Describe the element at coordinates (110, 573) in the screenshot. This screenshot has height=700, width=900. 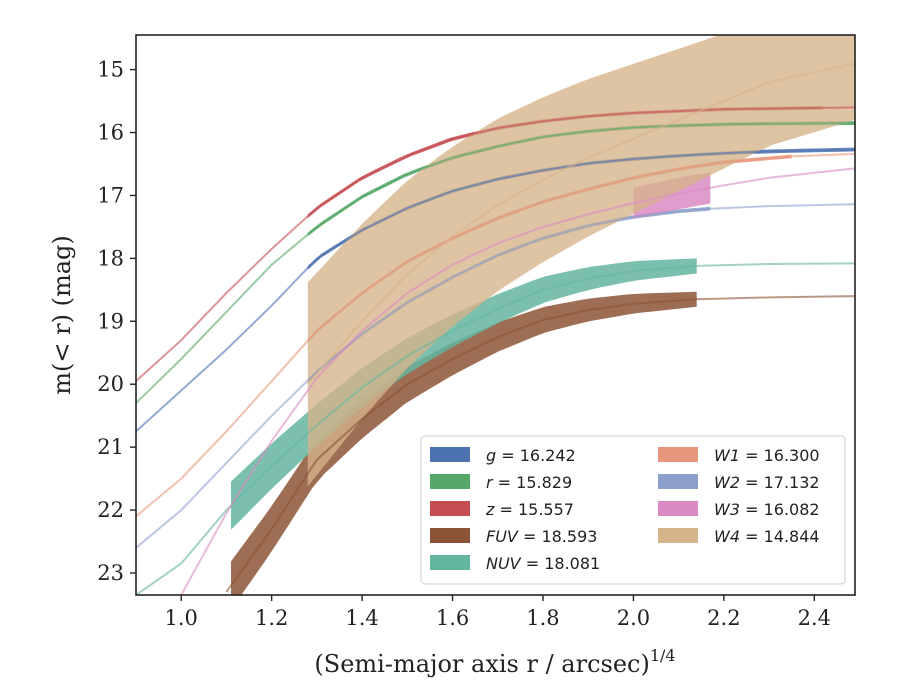
I see `y-tick-label: 23` at that location.